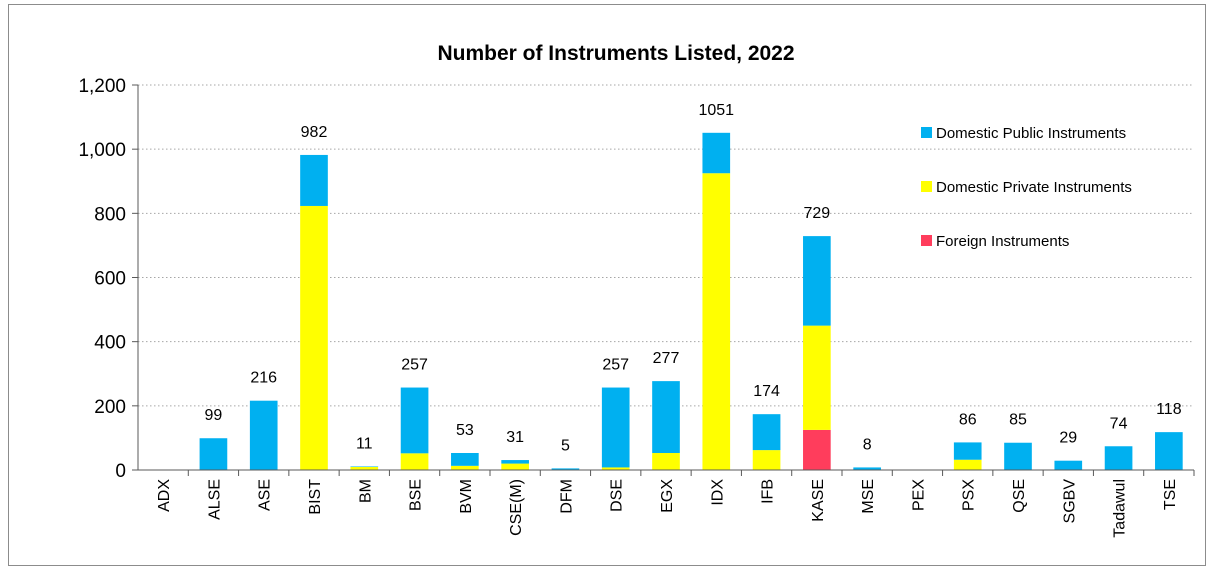  Describe the element at coordinates (1170, 494) in the screenshot. I see `x-tick-label: TSE` at that location.